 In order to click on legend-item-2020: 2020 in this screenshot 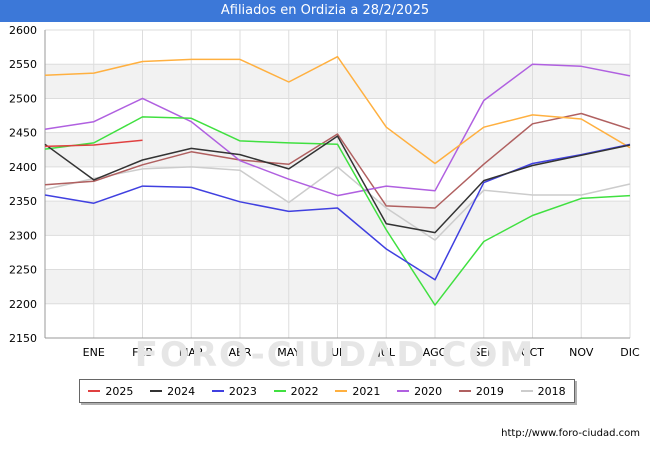, I will do `click(419, 391)`.